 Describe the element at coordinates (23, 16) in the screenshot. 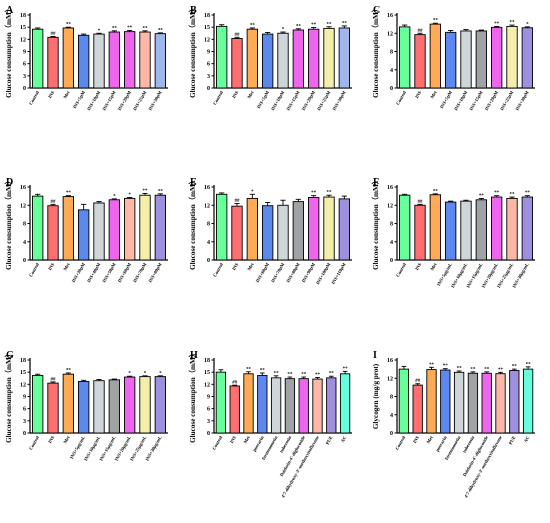

I see `y-tick-label: 18` at that location.